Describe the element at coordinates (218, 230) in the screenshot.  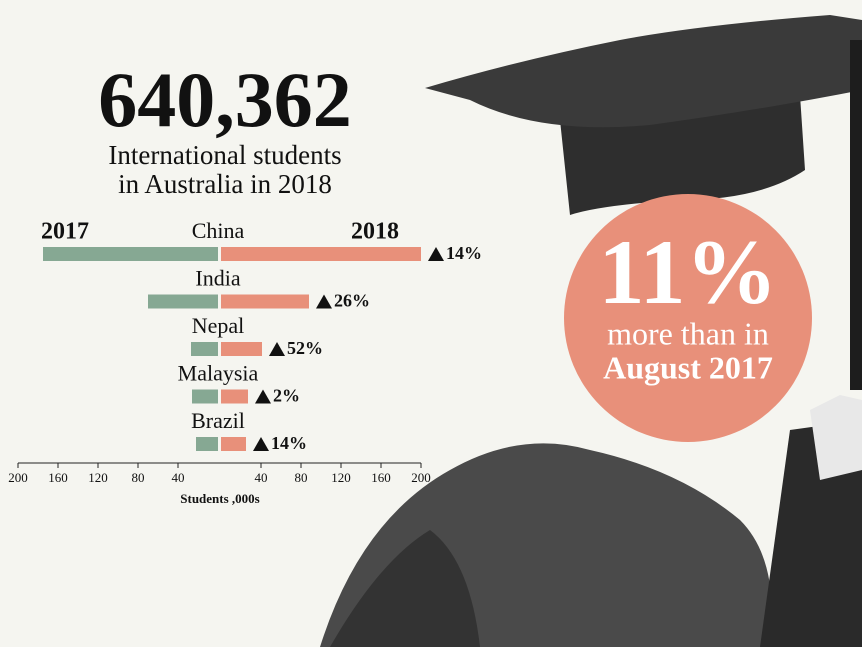
I see `category-label: China` at that location.